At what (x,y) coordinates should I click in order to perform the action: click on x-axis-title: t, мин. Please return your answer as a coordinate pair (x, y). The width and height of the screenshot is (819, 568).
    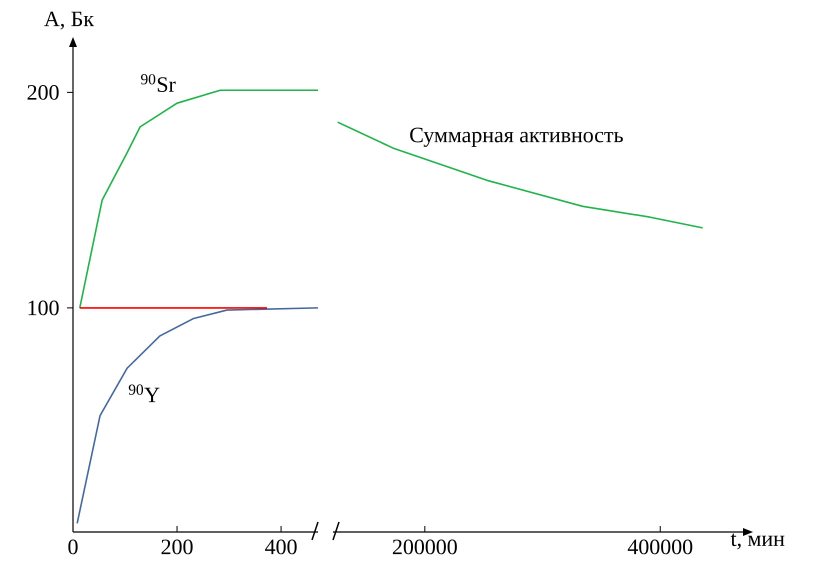
    Looking at the image, I should click on (757, 542).